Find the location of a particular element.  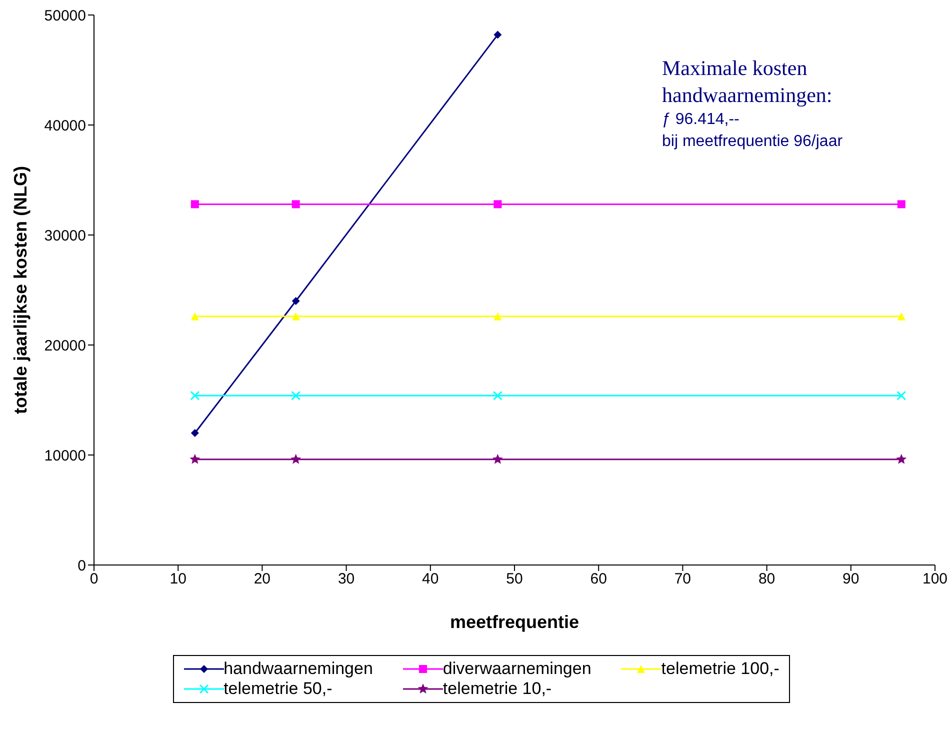

x-tick-label: 50 is located at coordinates (514, 579).